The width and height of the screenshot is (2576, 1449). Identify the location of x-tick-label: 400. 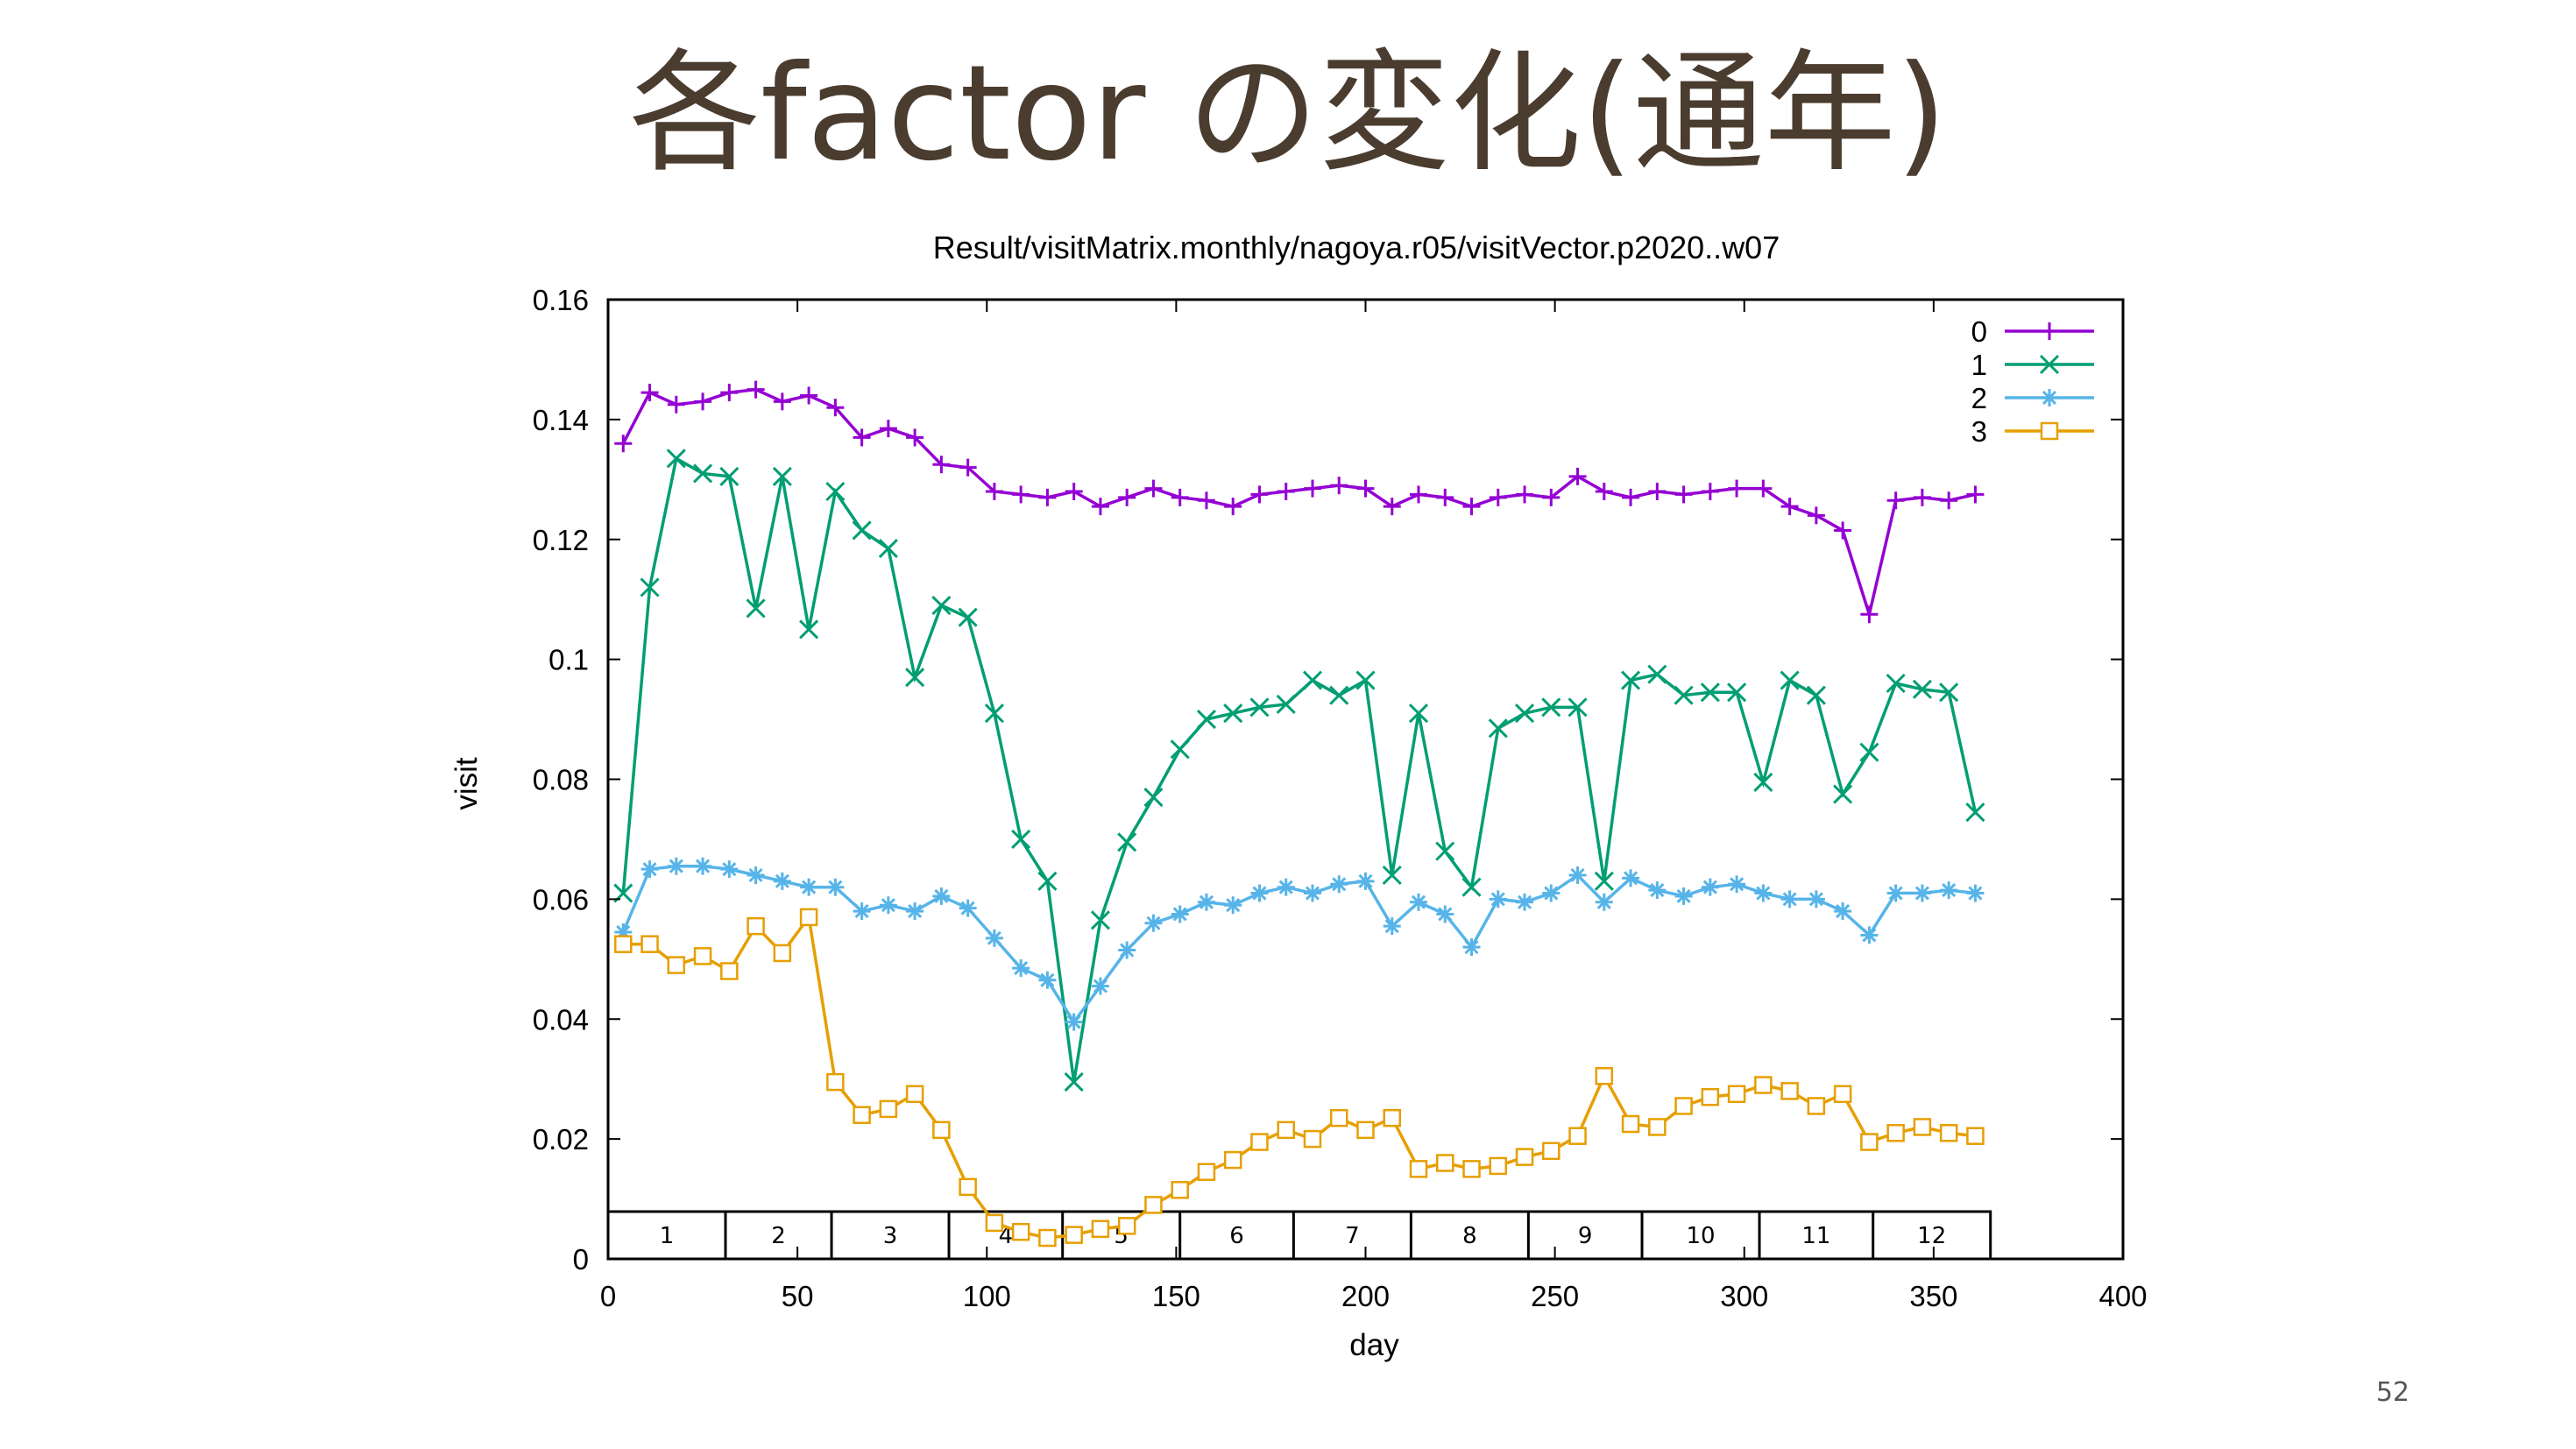
(2122, 1296).